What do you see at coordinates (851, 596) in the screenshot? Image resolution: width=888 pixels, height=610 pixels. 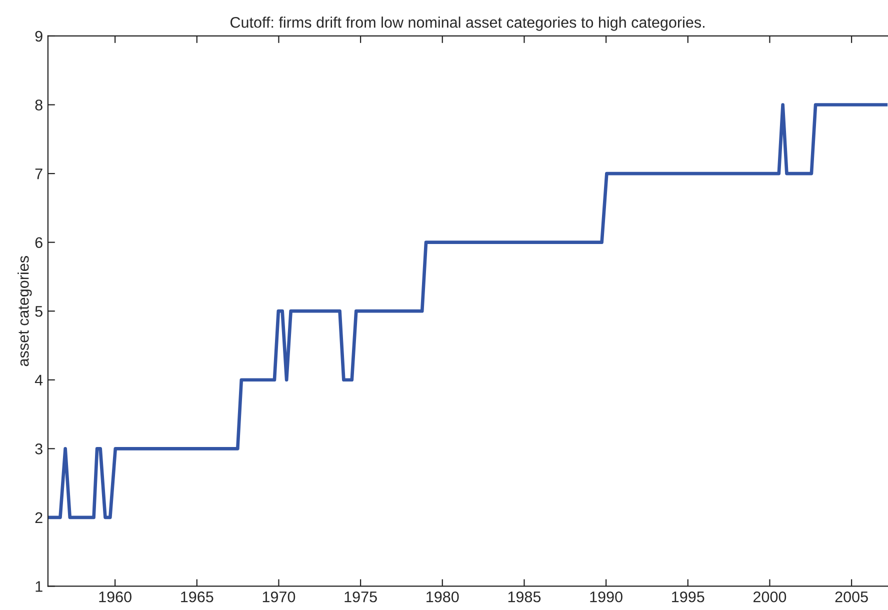 I see `x-tick-label: 2005` at bounding box center [851, 596].